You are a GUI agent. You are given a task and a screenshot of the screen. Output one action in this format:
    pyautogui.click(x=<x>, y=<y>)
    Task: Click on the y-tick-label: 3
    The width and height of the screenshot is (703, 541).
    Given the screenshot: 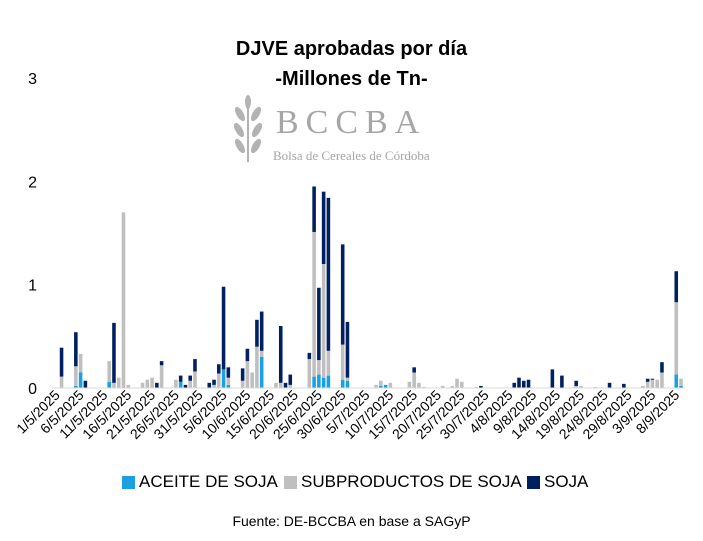 What is the action you would take?
    pyautogui.click(x=32, y=79)
    